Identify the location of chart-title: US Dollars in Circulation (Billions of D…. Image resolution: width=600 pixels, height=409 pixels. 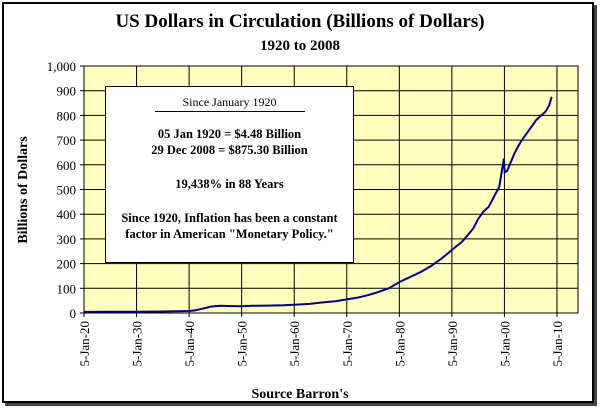
(299, 21).